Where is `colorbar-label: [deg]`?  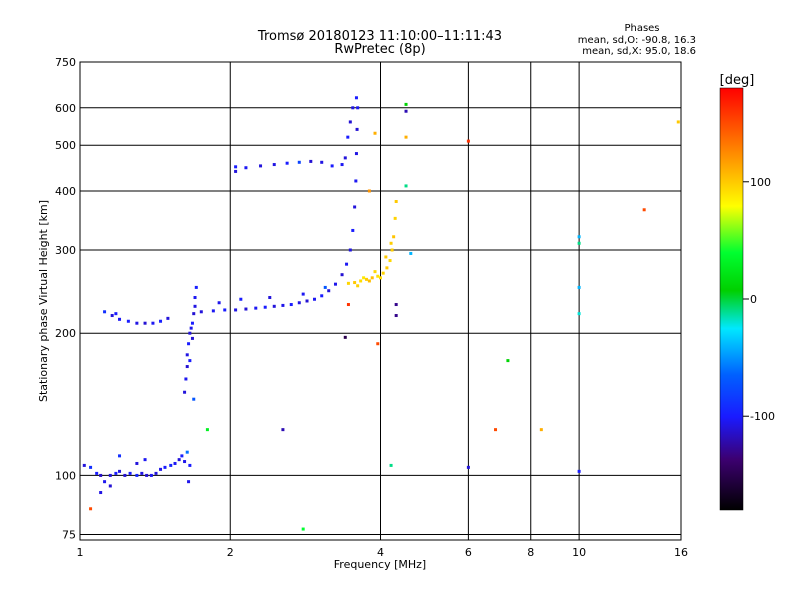 colorbar-label: [deg] is located at coordinates (737, 80).